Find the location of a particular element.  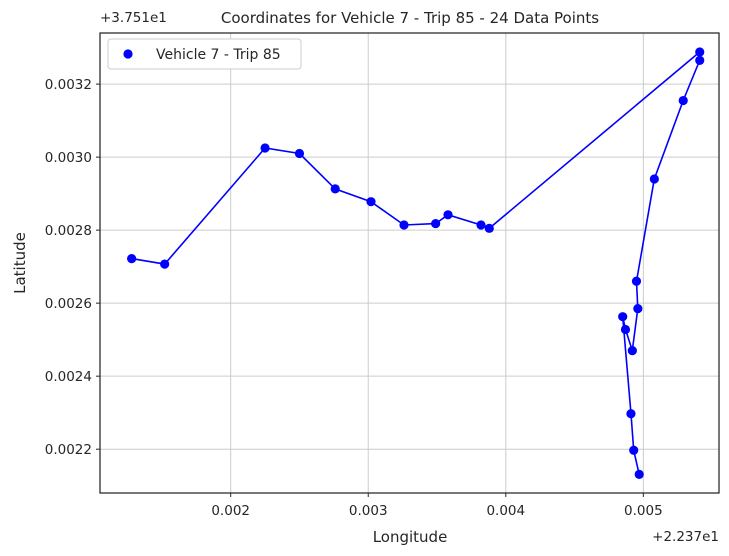

y-tick-label: 0.0032 is located at coordinates (68, 85).